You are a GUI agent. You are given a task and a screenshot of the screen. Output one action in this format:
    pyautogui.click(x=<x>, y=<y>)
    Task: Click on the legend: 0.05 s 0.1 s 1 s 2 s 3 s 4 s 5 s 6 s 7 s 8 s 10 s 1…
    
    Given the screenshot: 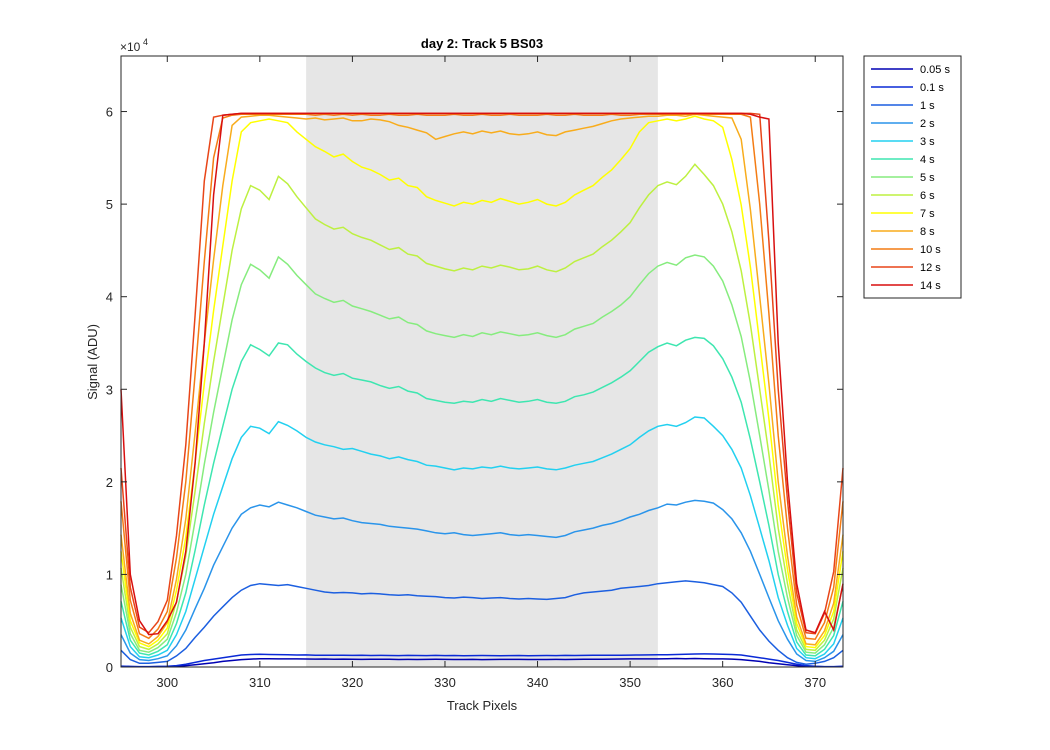 What is the action you would take?
    pyautogui.click(x=912, y=177)
    